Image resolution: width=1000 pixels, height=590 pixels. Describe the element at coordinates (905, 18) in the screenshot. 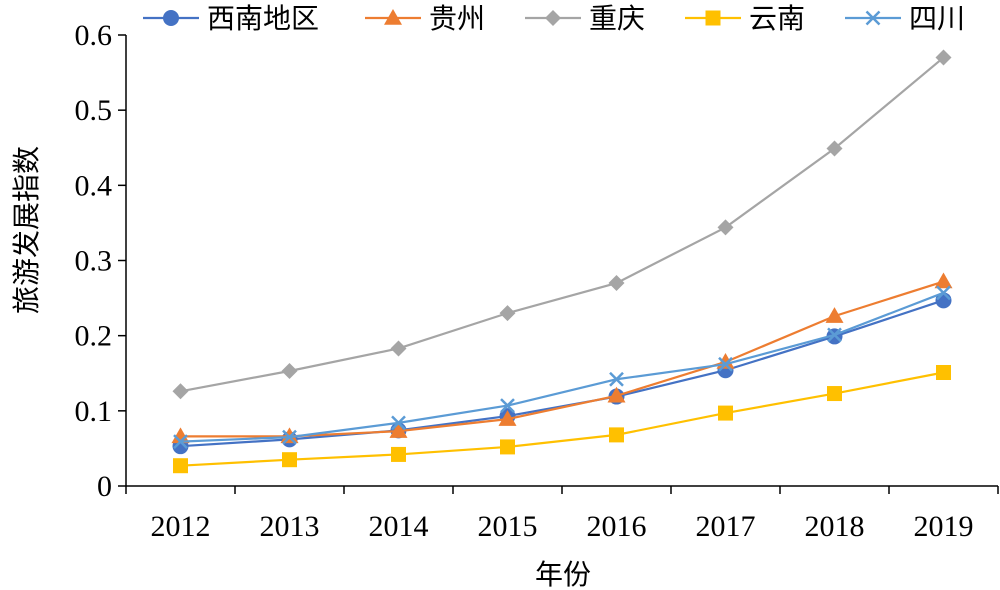

I see `legend-item: 四川` at that location.